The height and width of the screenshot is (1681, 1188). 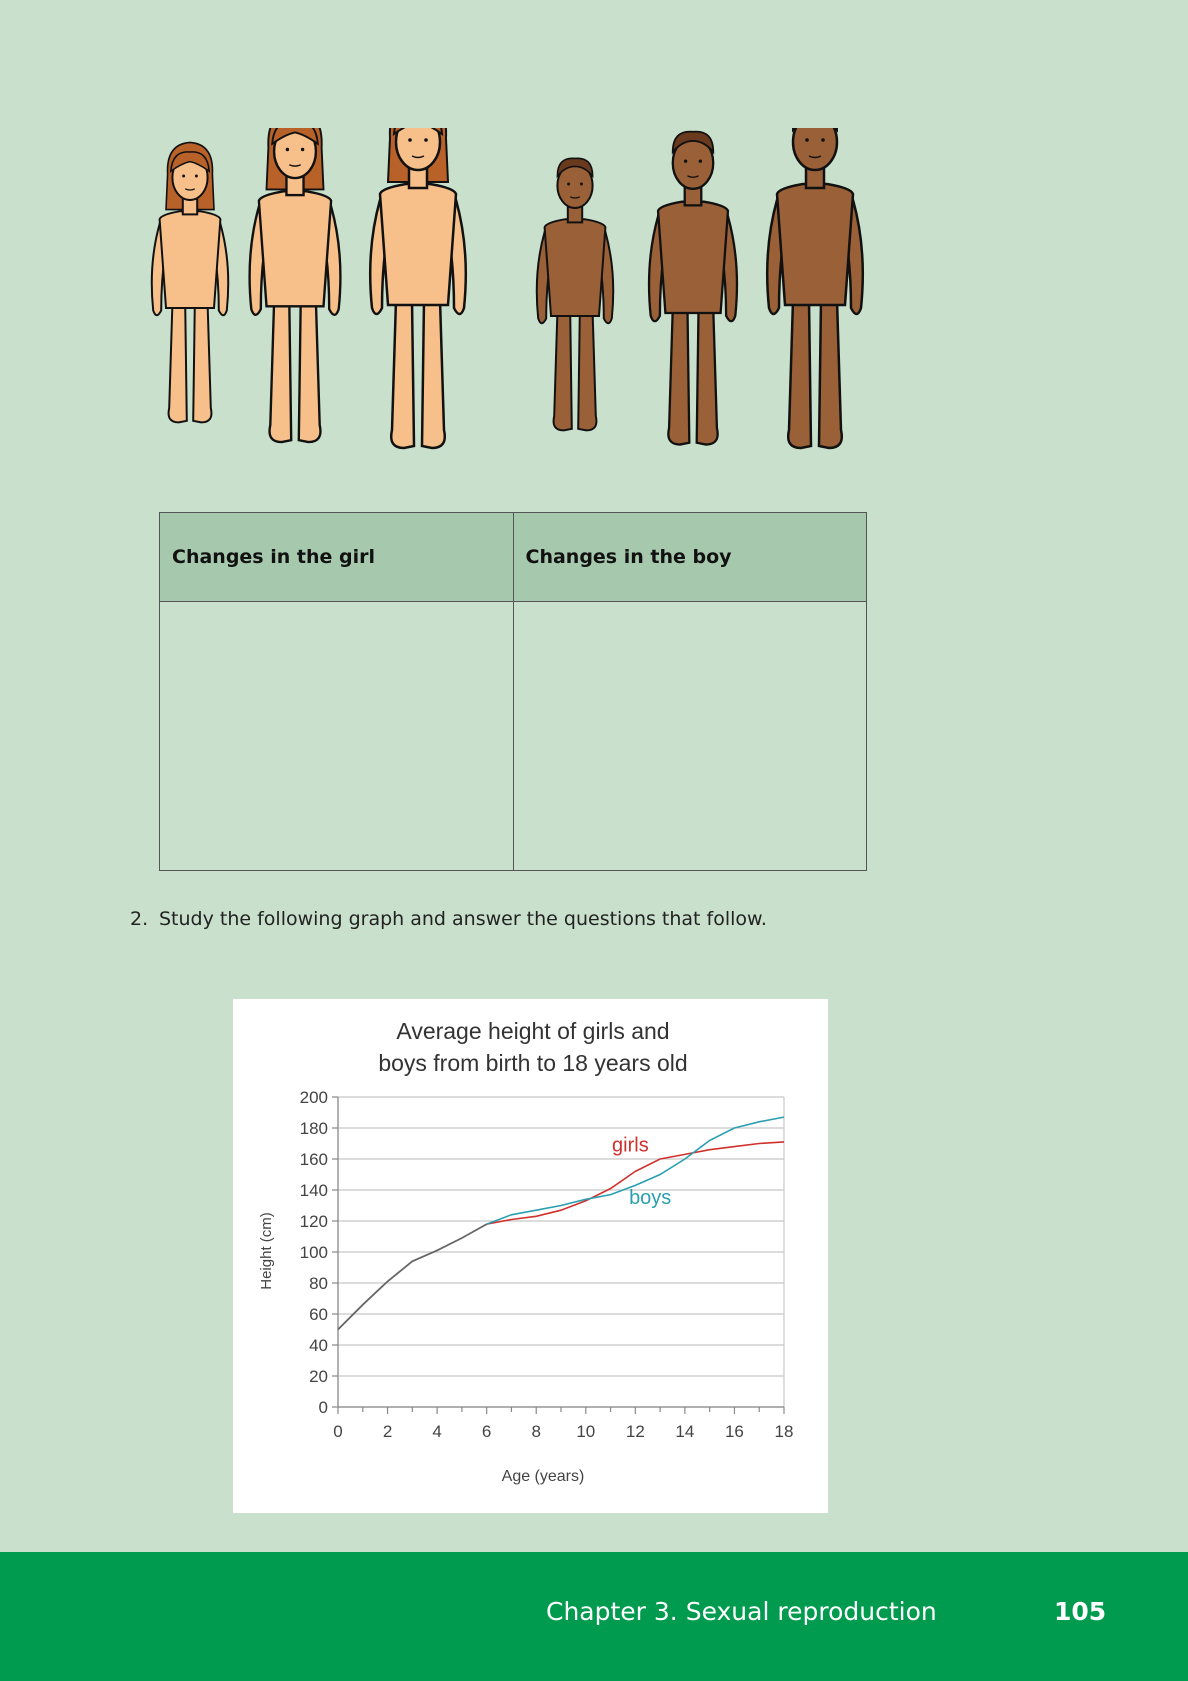 What do you see at coordinates (318, 1376) in the screenshot?
I see `y-tick-label: 20` at bounding box center [318, 1376].